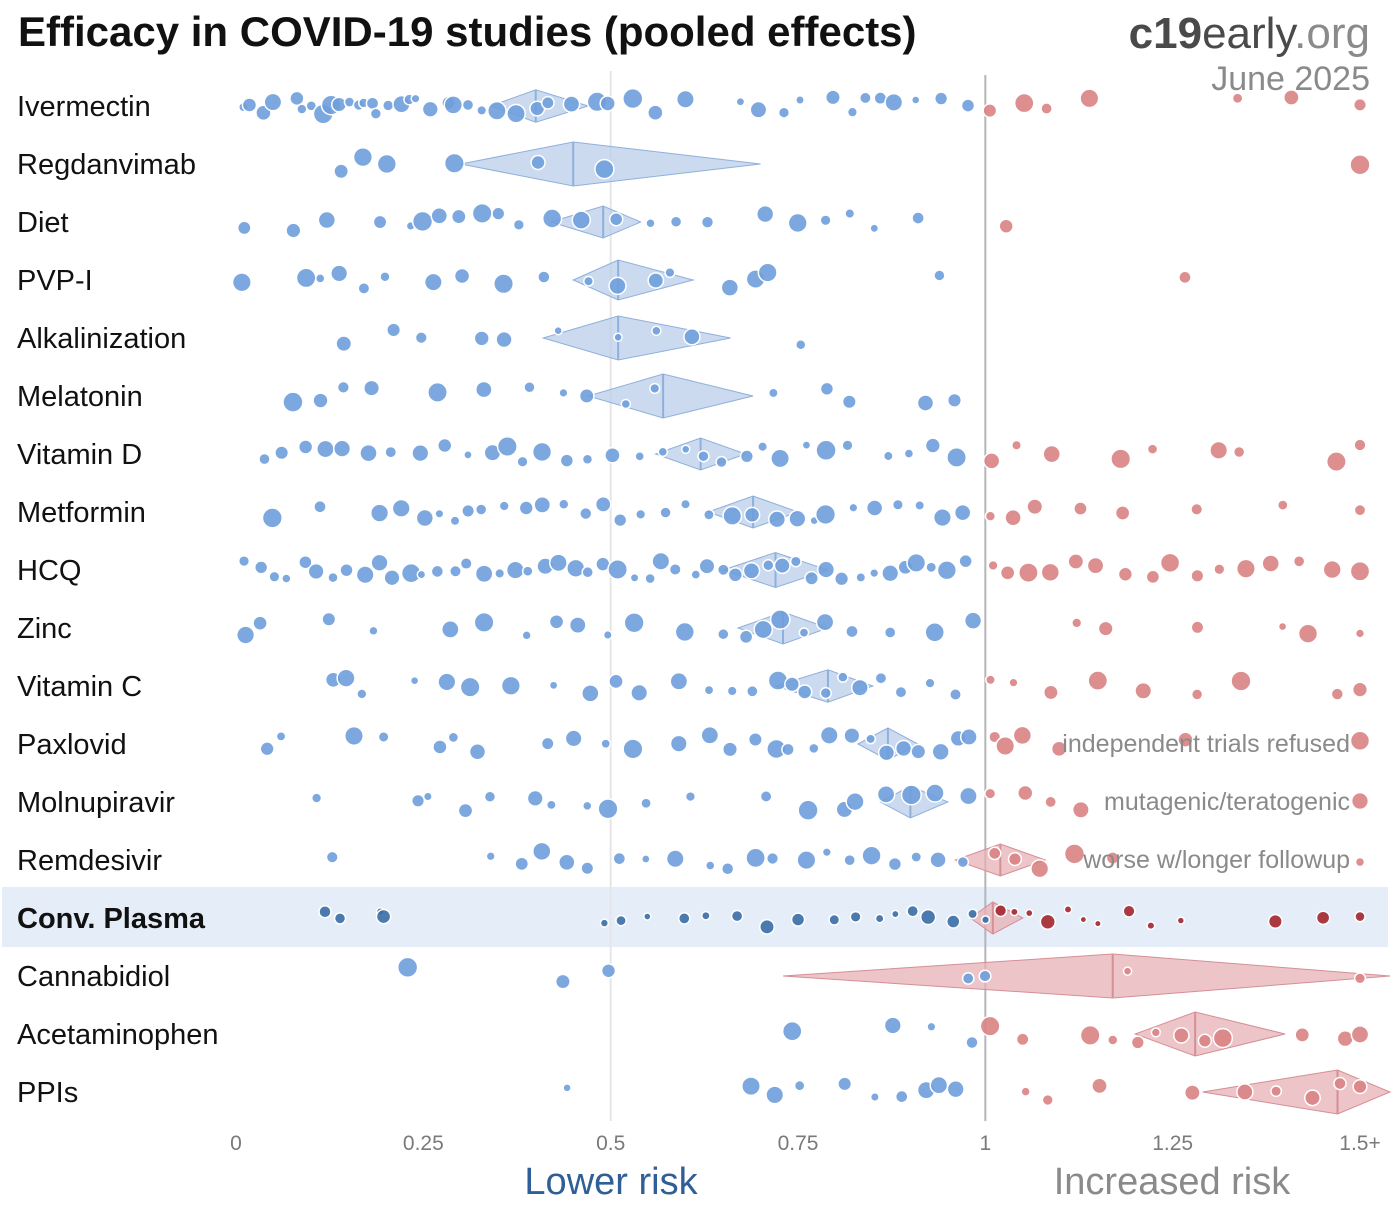 This screenshot has width=1400, height=1208. What do you see at coordinates (423, 1143) in the screenshot?
I see `x-tick-label: 0.25` at bounding box center [423, 1143].